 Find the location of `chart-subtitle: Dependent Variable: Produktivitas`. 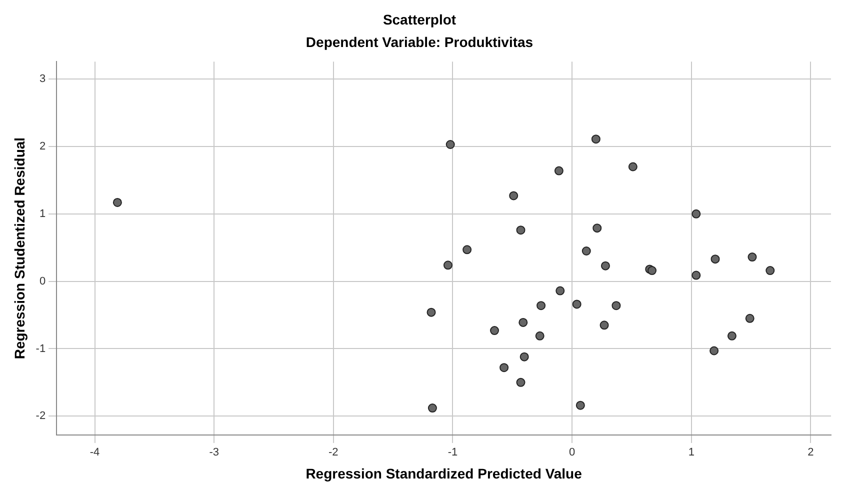

chart-subtitle: Dependent Variable: Produktivitas is located at coordinates (420, 42).